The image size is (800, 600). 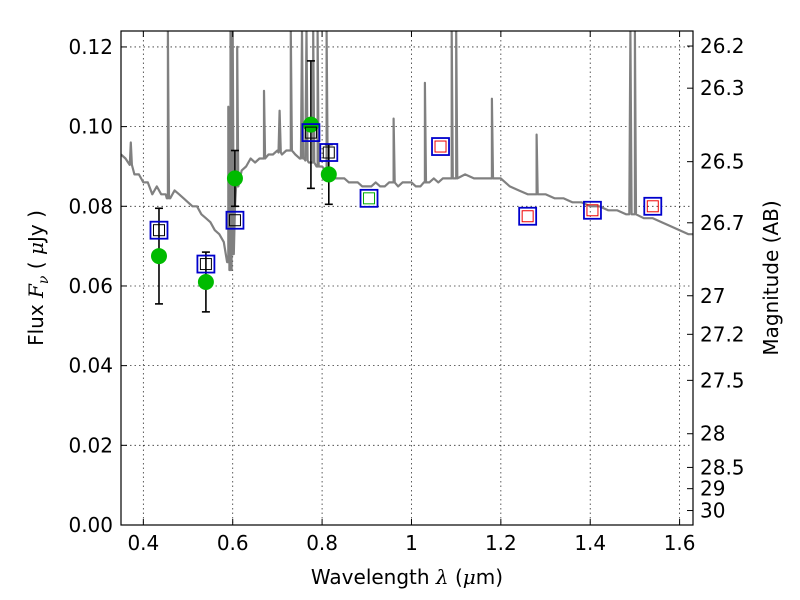 What do you see at coordinates (712, 489) in the screenshot?
I see `mag-tick-label: 29` at bounding box center [712, 489].